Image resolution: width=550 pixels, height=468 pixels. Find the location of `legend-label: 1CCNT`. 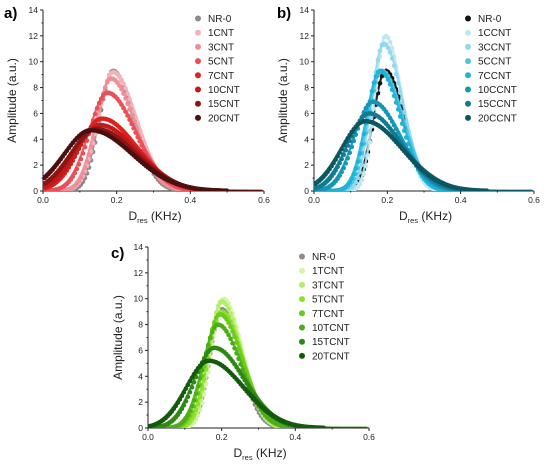

legend-label: 1CCNT is located at coordinates (494, 33).